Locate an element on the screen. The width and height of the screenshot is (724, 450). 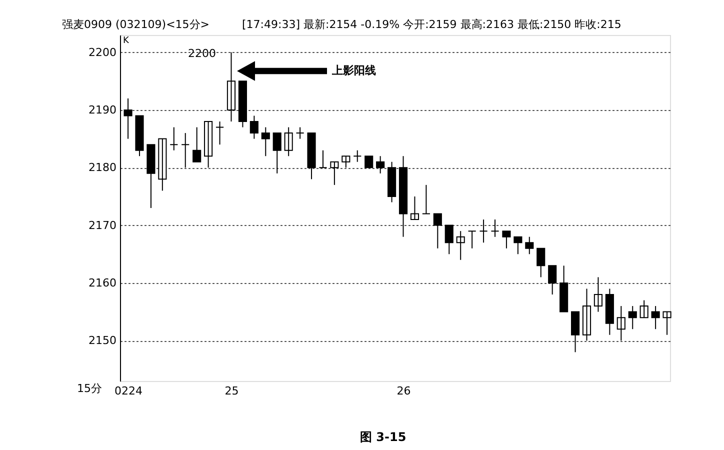
y-tick-label: 2170 is located at coordinates (102, 225).